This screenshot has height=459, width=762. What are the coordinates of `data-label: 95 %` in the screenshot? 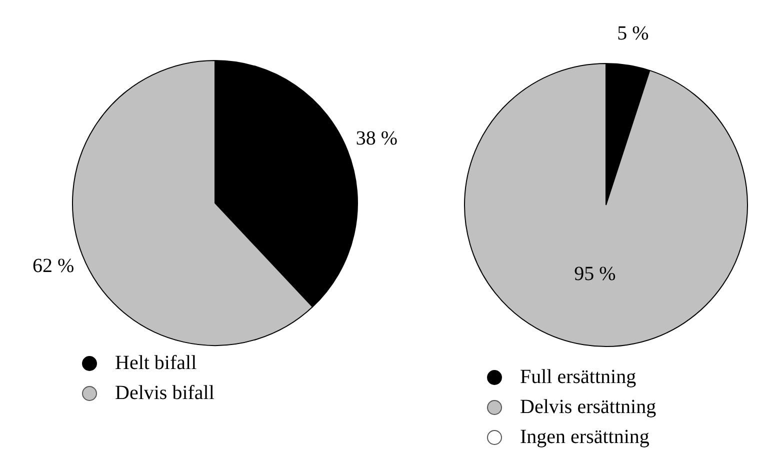 It's located at (595, 274).